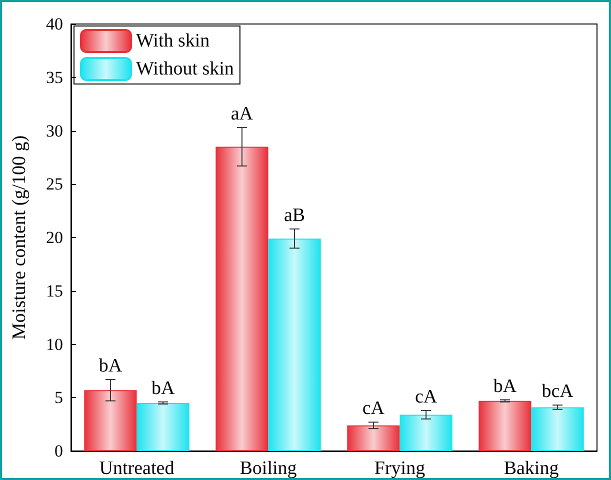  What do you see at coordinates (400, 468) in the screenshot?
I see `x-tick-label: Frying` at bounding box center [400, 468].